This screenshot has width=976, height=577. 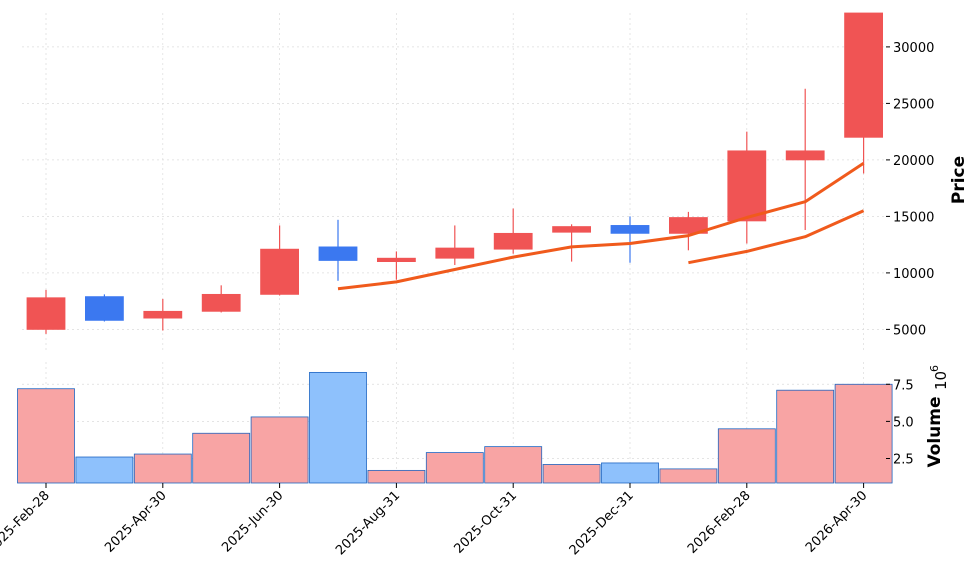 What do you see at coordinates (909, 330) in the screenshot?
I see `price-tick-label: 5000` at bounding box center [909, 330].